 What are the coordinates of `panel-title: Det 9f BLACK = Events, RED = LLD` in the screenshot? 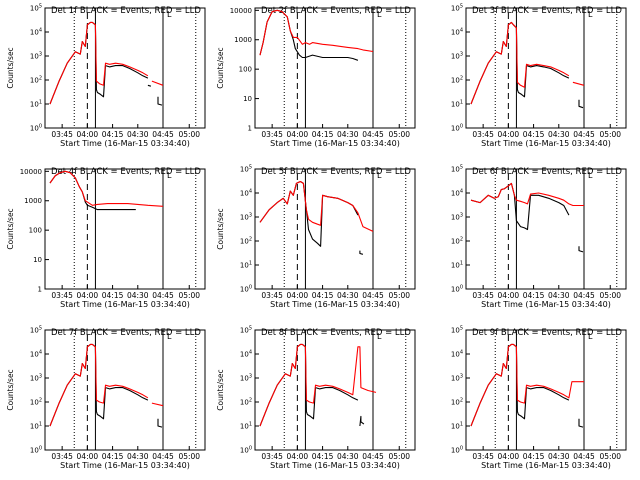 It's located at (547, 333).